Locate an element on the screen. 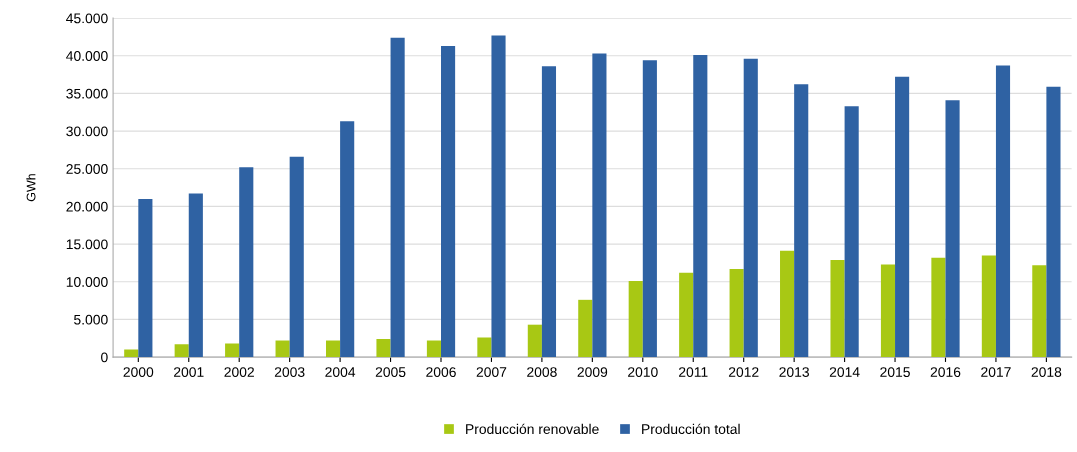 The height and width of the screenshot is (452, 1077). x-tick-label: 2011 is located at coordinates (693, 372).